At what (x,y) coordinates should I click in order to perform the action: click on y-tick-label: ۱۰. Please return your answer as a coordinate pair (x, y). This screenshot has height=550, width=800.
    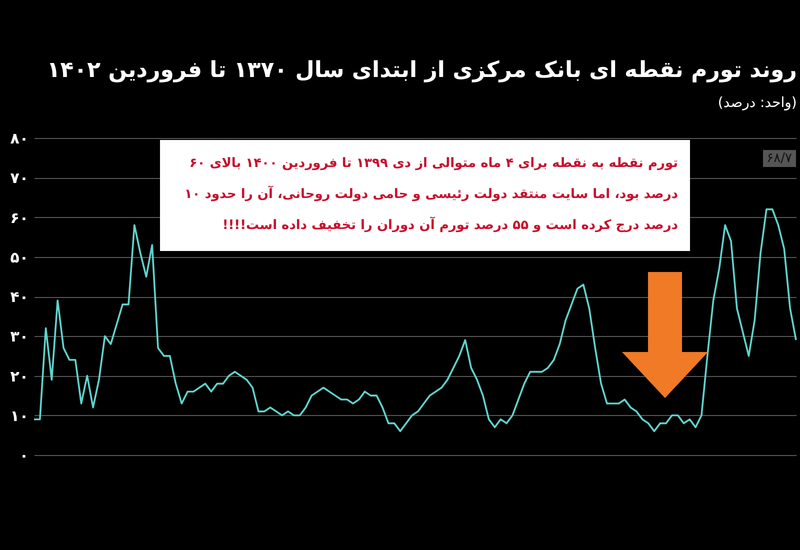
    Looking at the image, I should click on (19, 415).